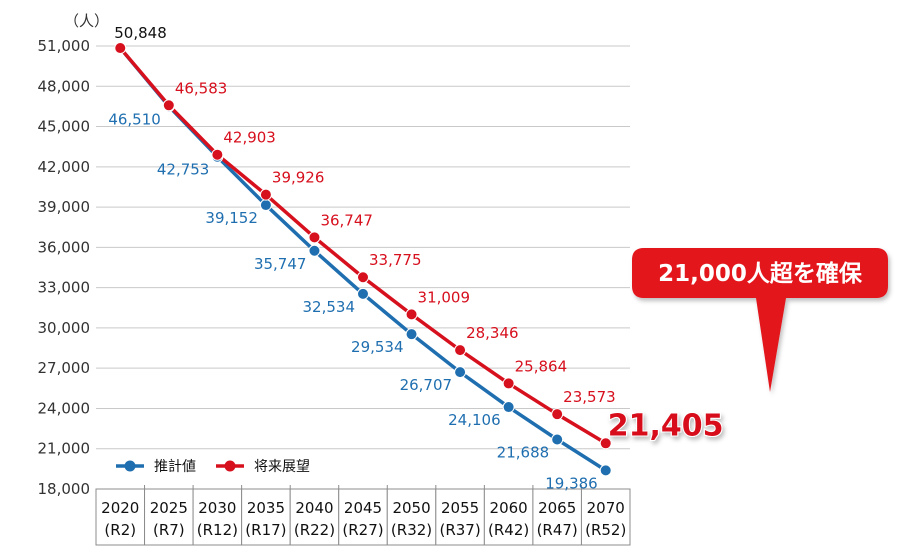 The image size is (900, 555). I want to click on y-axis-unit-label: （人）, so click(86, 21).